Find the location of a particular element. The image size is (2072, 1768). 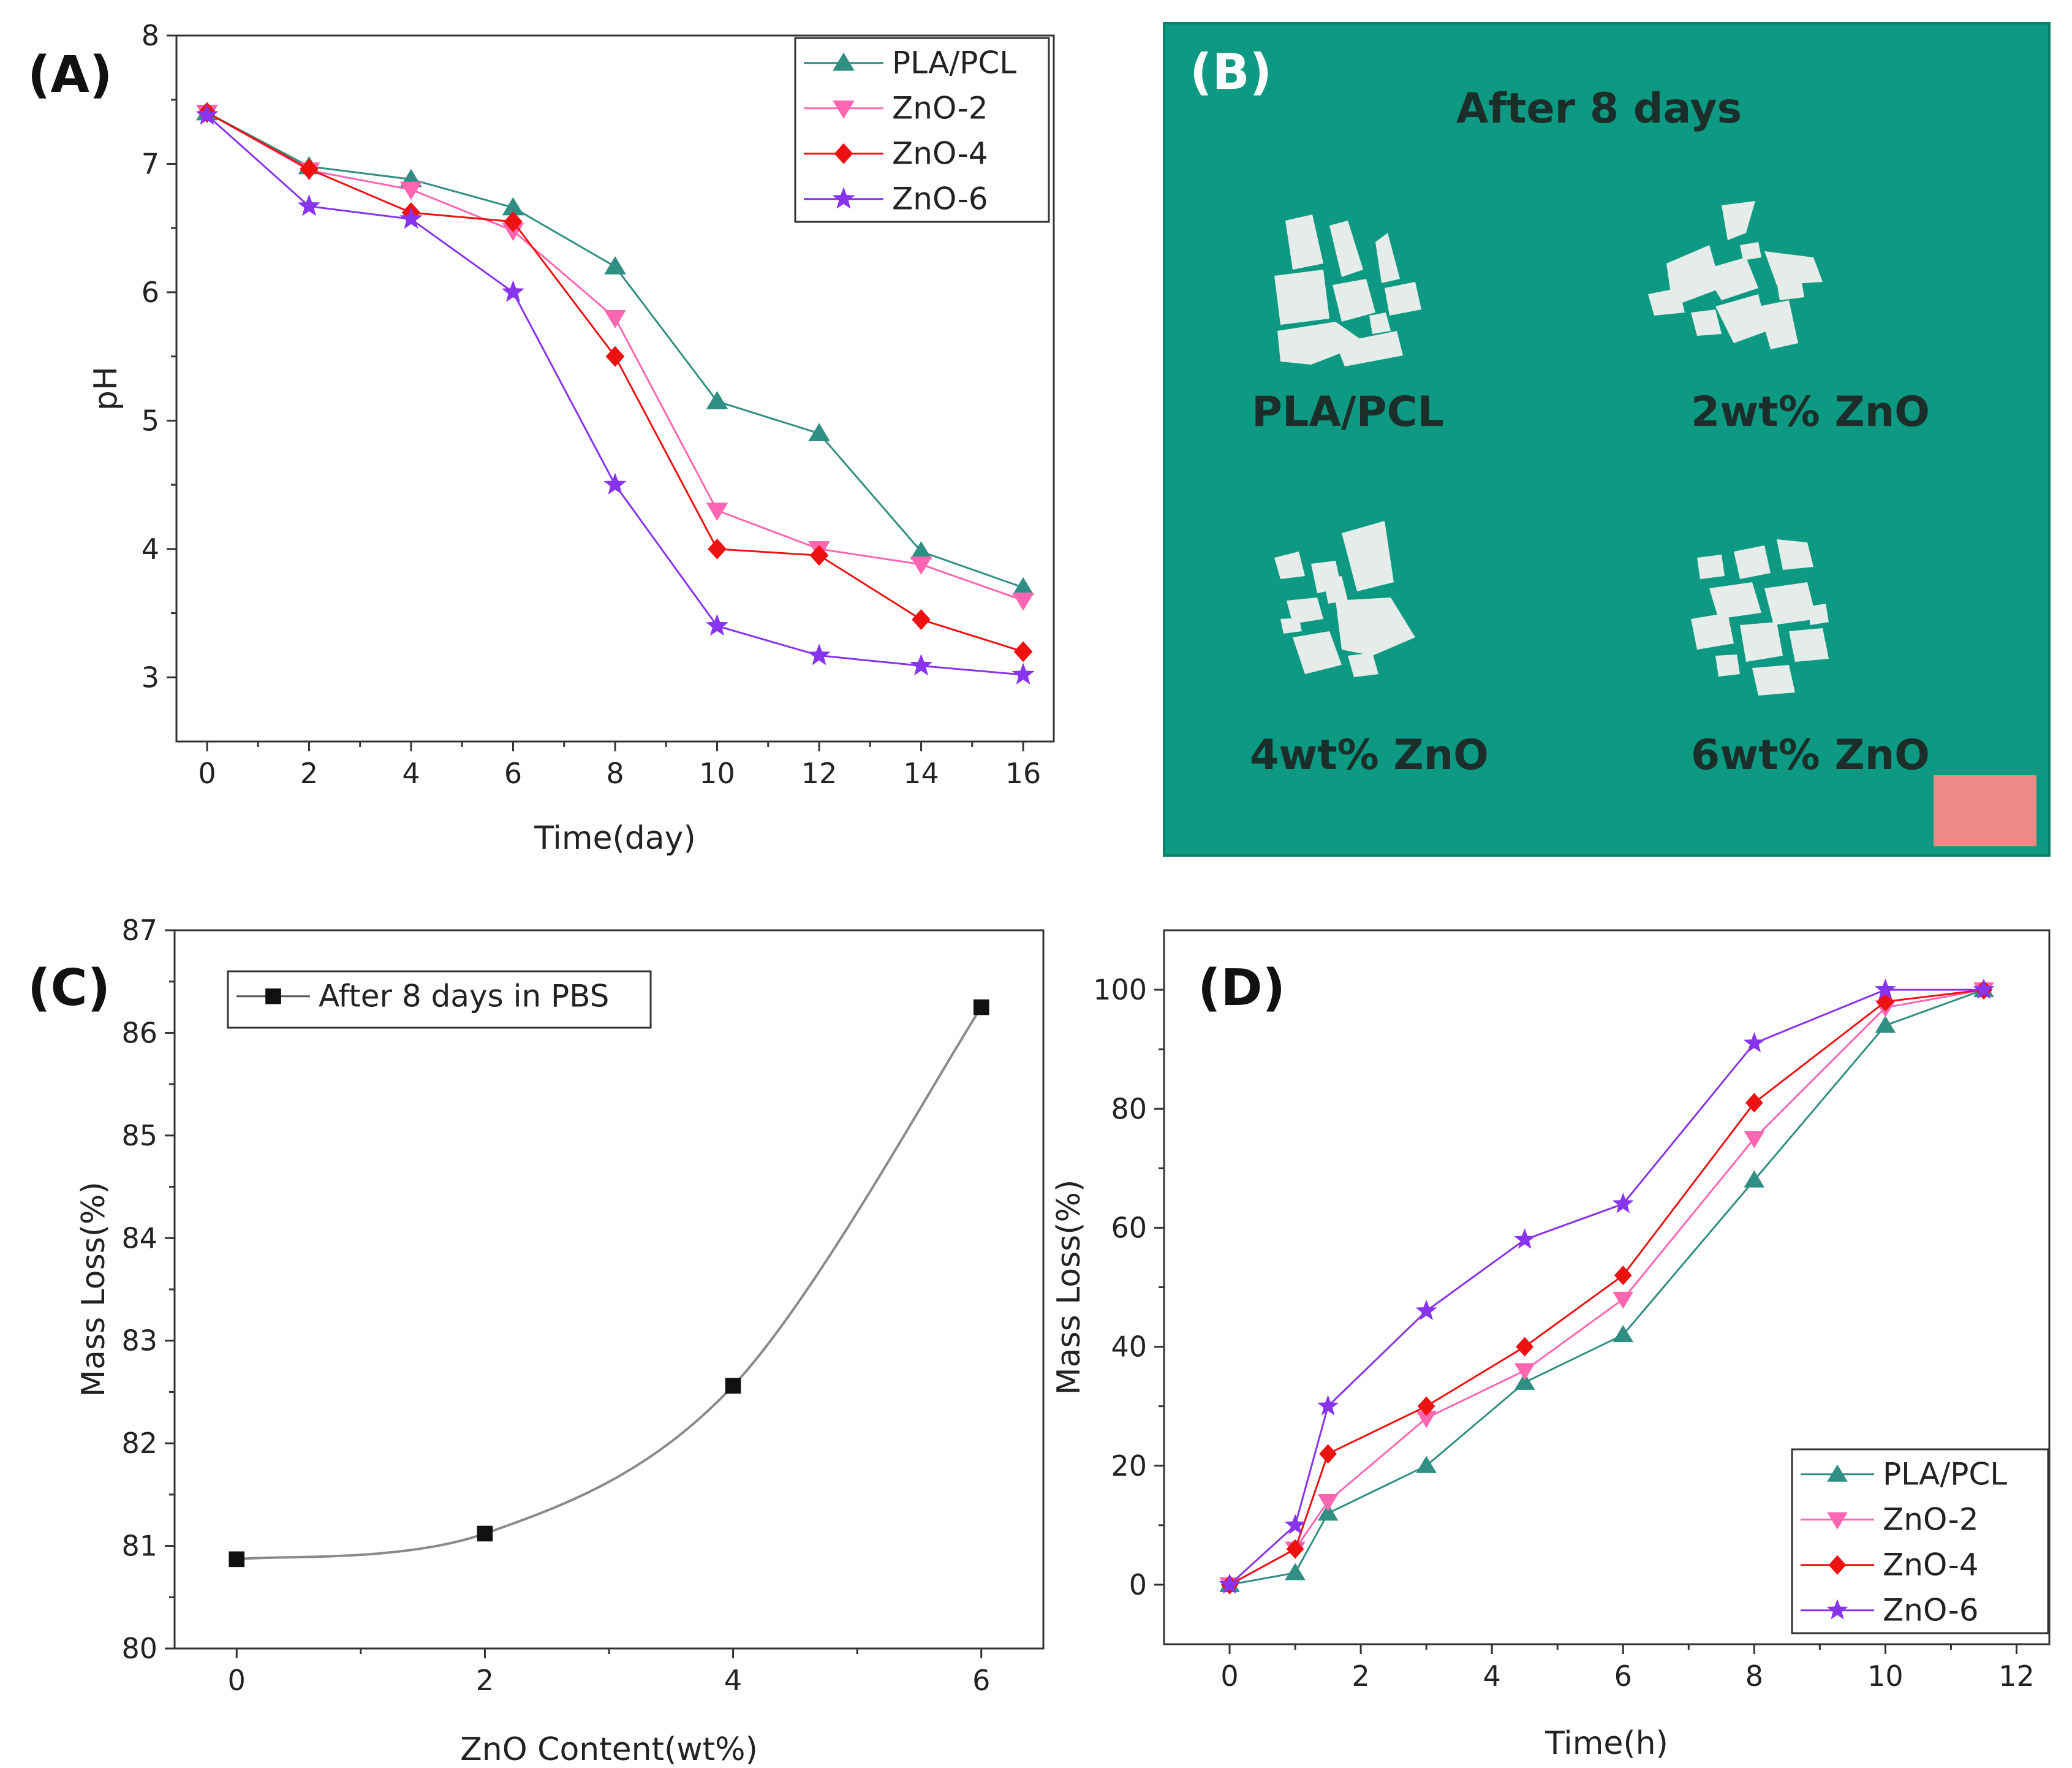

x-axis-label: Time(h) is located at coordinates (1606, 1743).